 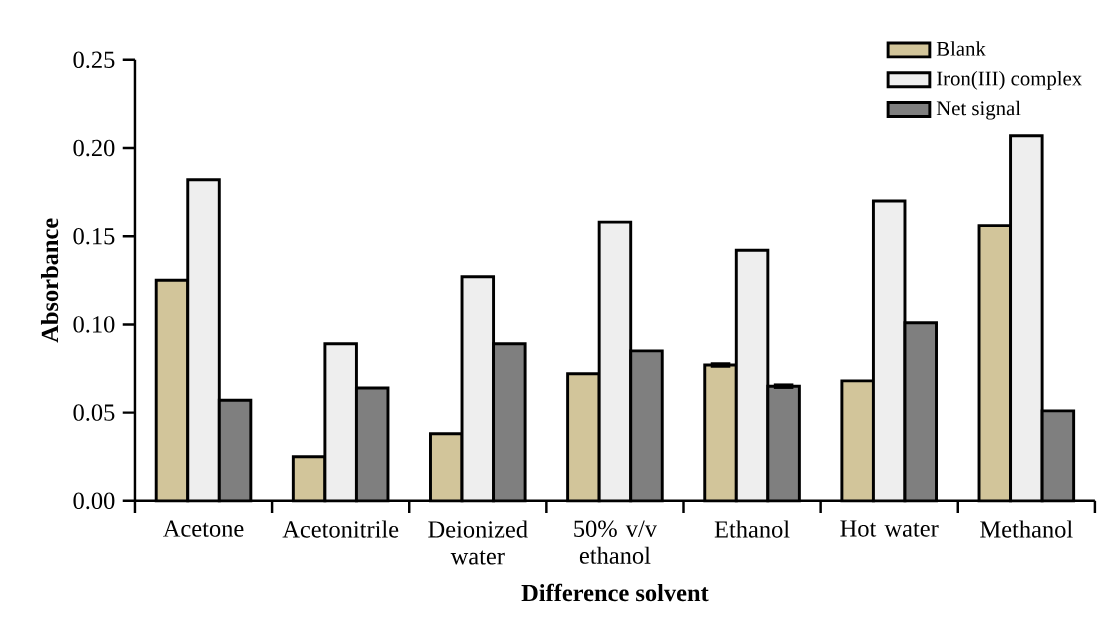 What do you see at coordinates (478, 542) in the screenshot?
I see `x-tick-label: Deionized water` at bounding box center [478, 542].